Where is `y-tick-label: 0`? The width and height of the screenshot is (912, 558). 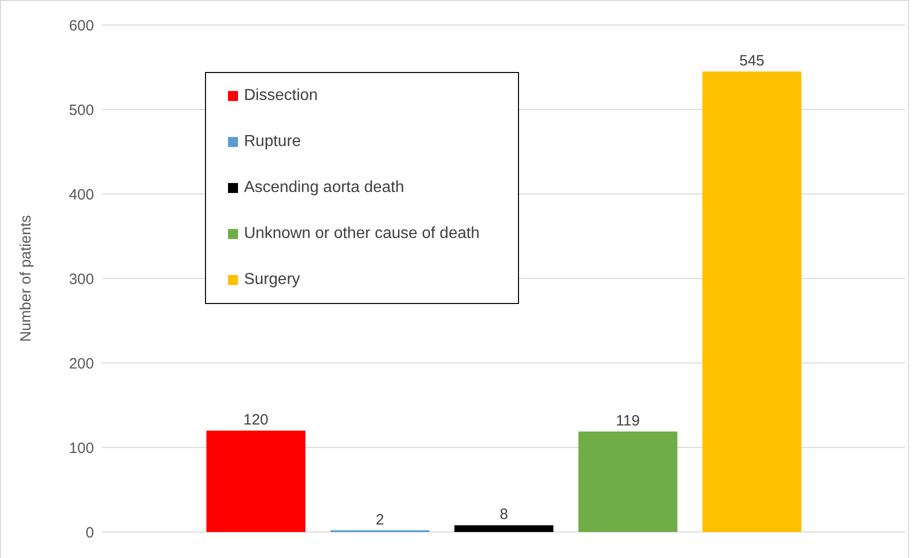 y-tick-label: 0 is located at coordinates (90, 533).